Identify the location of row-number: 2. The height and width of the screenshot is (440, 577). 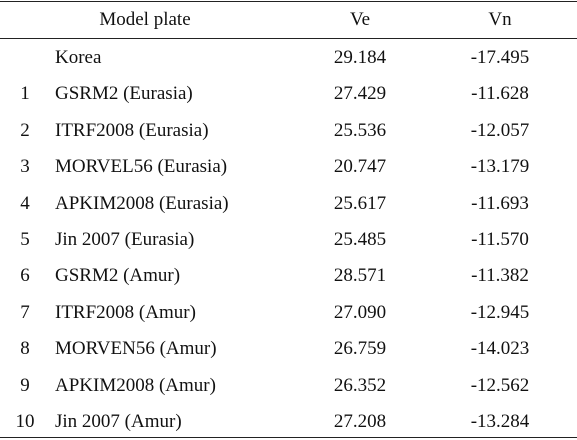
(25, 130).